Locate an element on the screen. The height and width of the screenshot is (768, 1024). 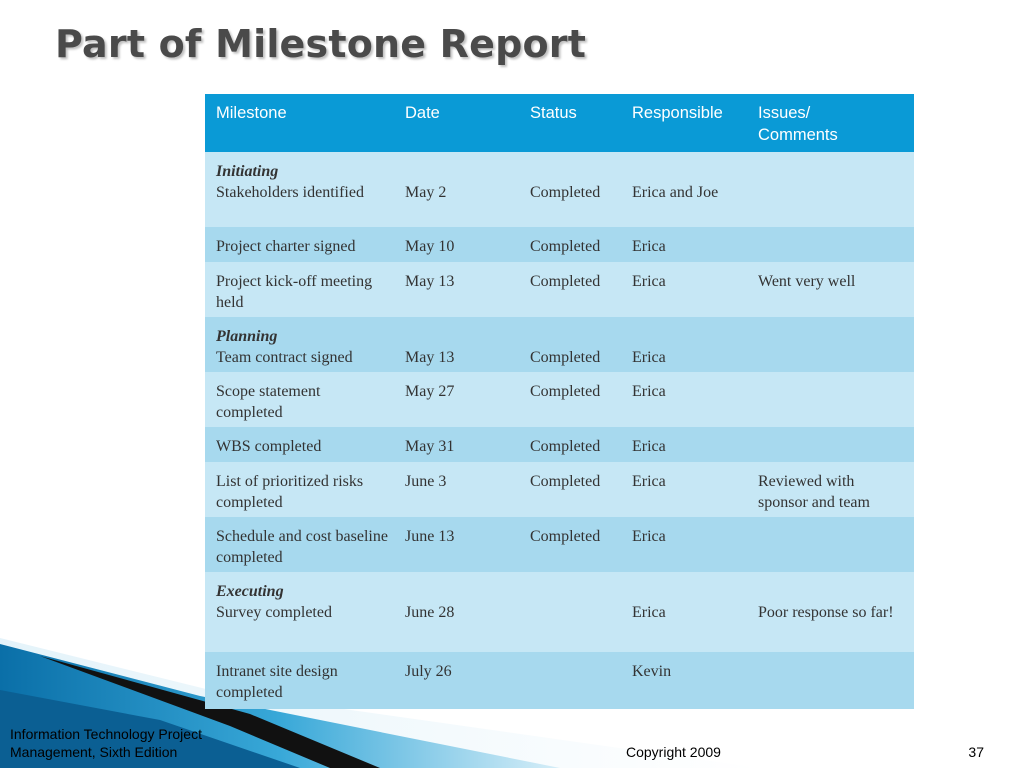
date-text: May 13 is located at coordinates (430, 357).